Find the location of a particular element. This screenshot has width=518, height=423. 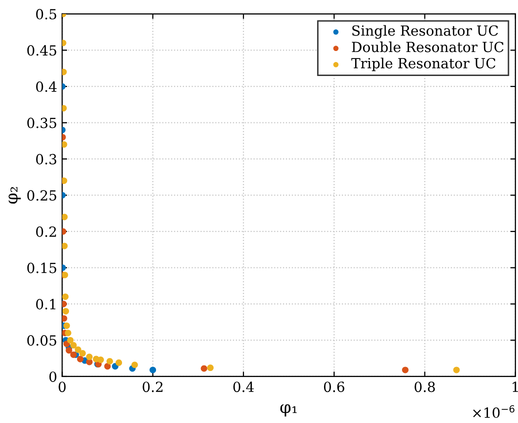

legend-label: Single Resonator UC is located at coordinates (425, 32).